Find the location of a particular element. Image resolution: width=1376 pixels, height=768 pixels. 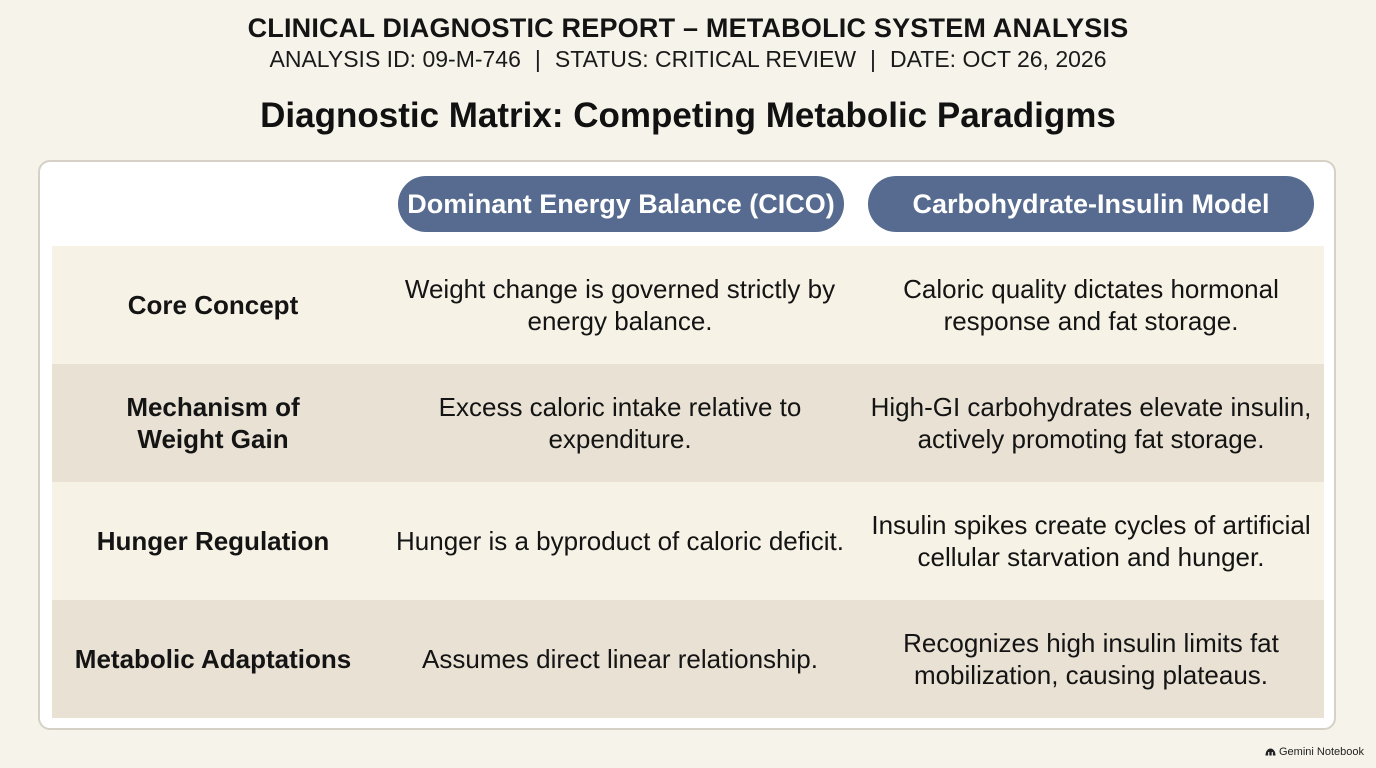

notebook-logo-icon is located at coordinates (1270, 752).